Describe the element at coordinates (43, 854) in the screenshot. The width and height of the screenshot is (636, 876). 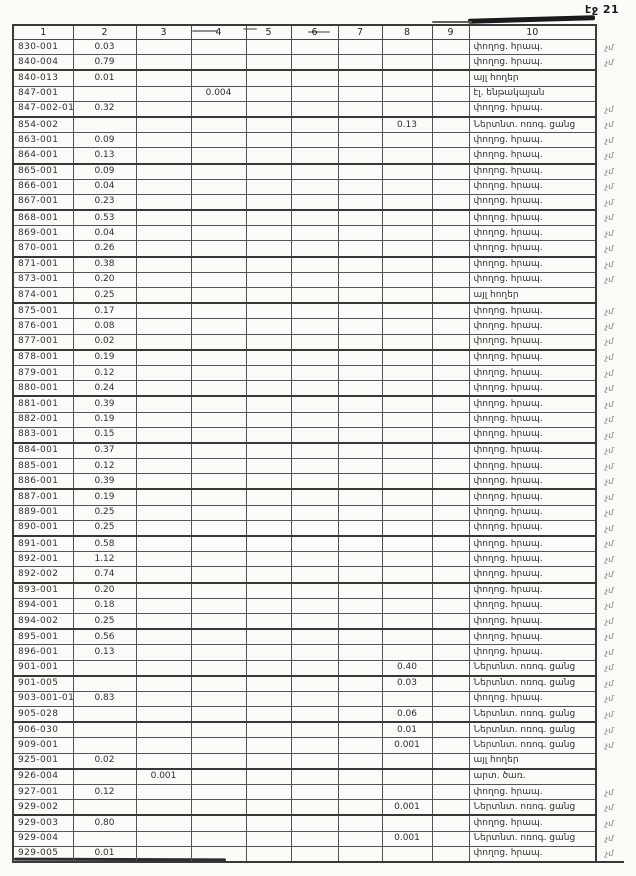
I see `parcel-code-cell: 929-005` at that location.